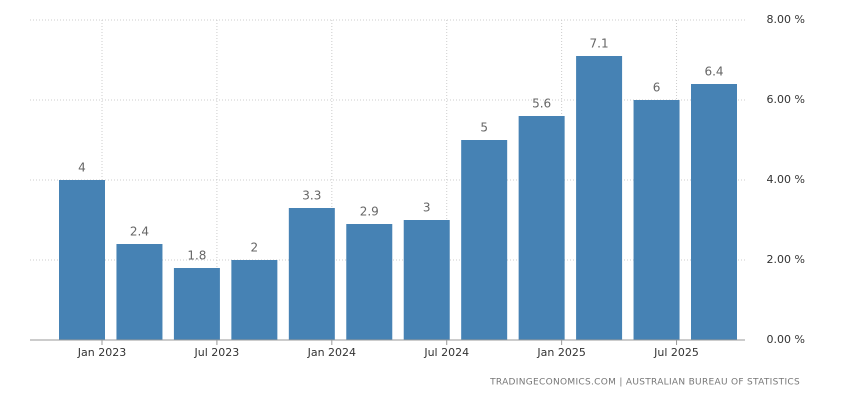  Describe the element at coordinates (560, 352) in the screenshot. I see `x-tick-label: Jan 2025` at that location.